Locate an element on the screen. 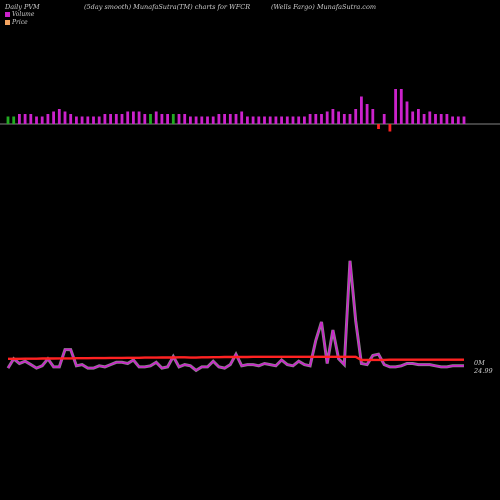 This screenshot has width=500, height=500. legend-swatch-volume is located at coordinates (7, 14).